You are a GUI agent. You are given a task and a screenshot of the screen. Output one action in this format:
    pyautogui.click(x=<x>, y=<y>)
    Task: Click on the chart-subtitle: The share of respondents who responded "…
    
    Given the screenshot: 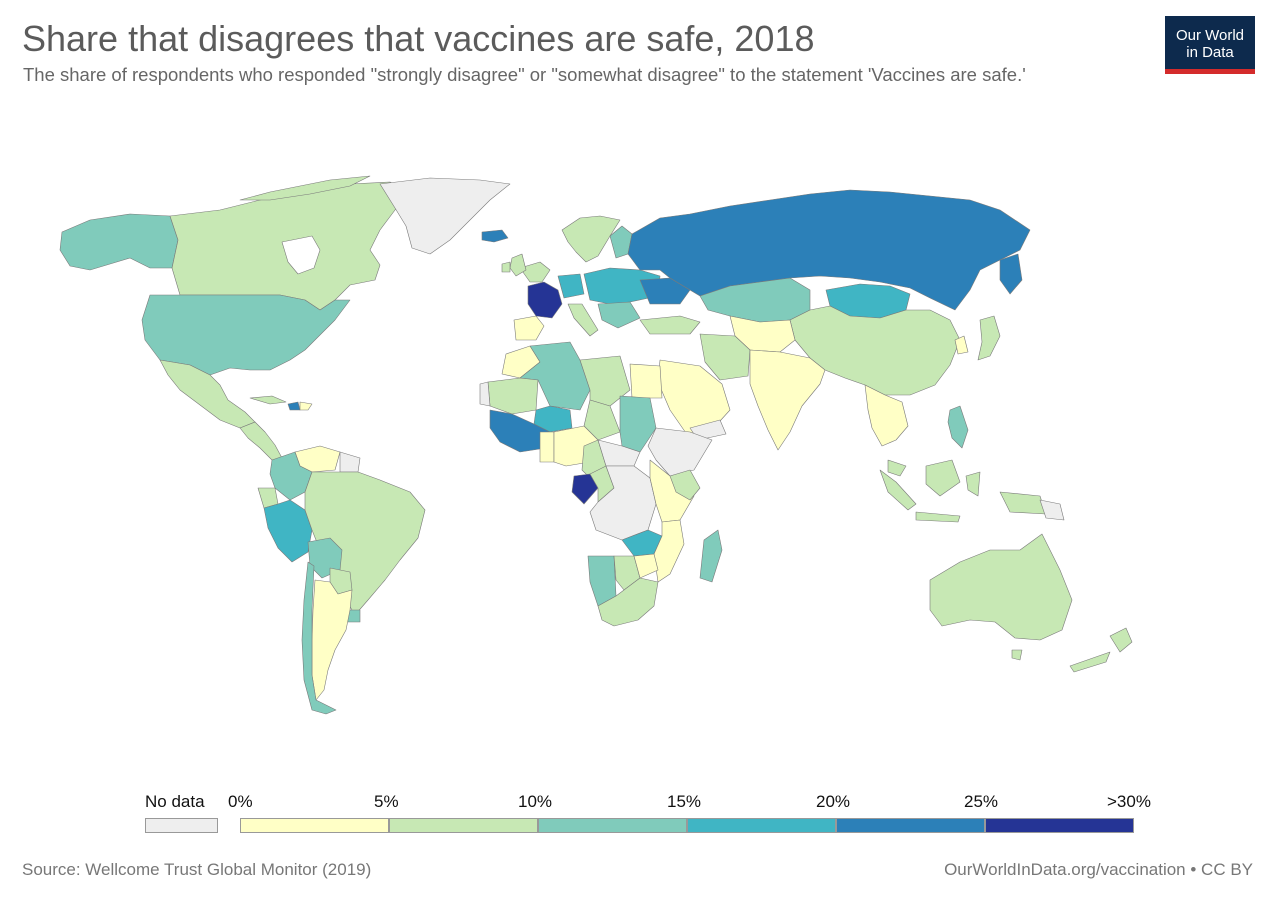 What is the action you would take?
    pyautogui.click(x=524, y=74)
    